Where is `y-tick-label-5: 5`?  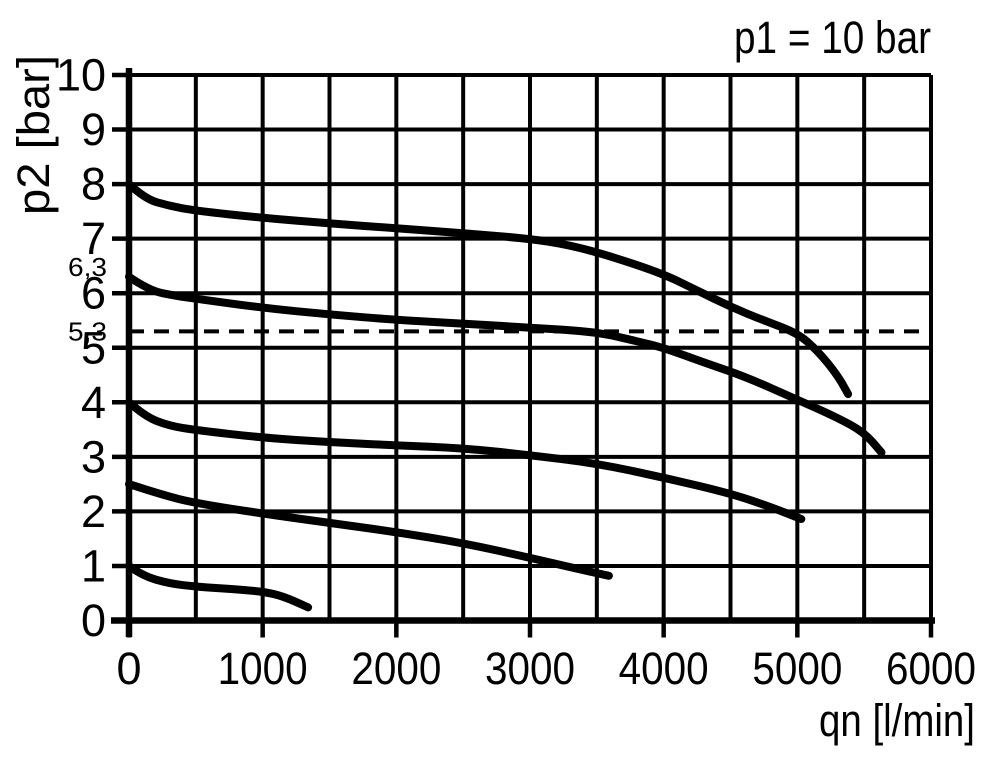 y-tick-label-5: 5 is located at coordinates (93, 347).